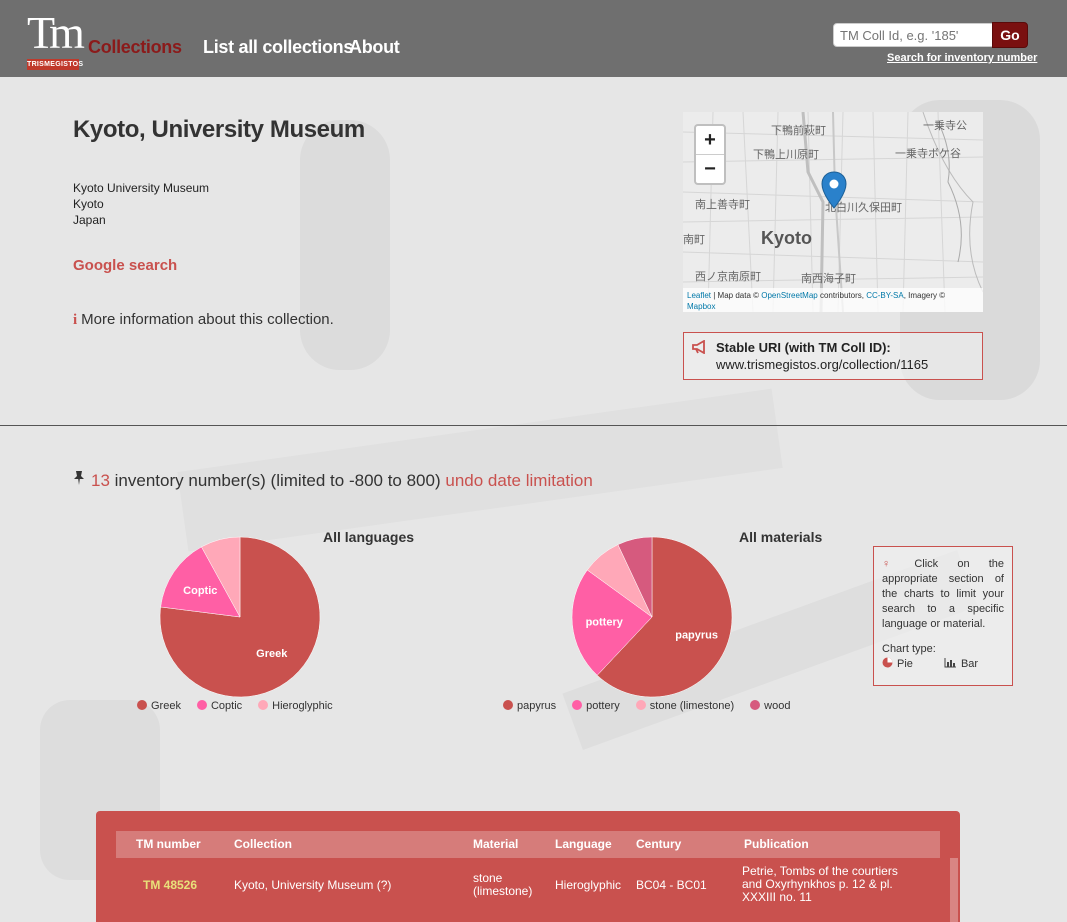 The height and width of the screenshot is (922, 1067). What do you see at coordinates (496, 844) in the screenshot?
I see `col-header-material: Material` at bounding box center [496, 844].